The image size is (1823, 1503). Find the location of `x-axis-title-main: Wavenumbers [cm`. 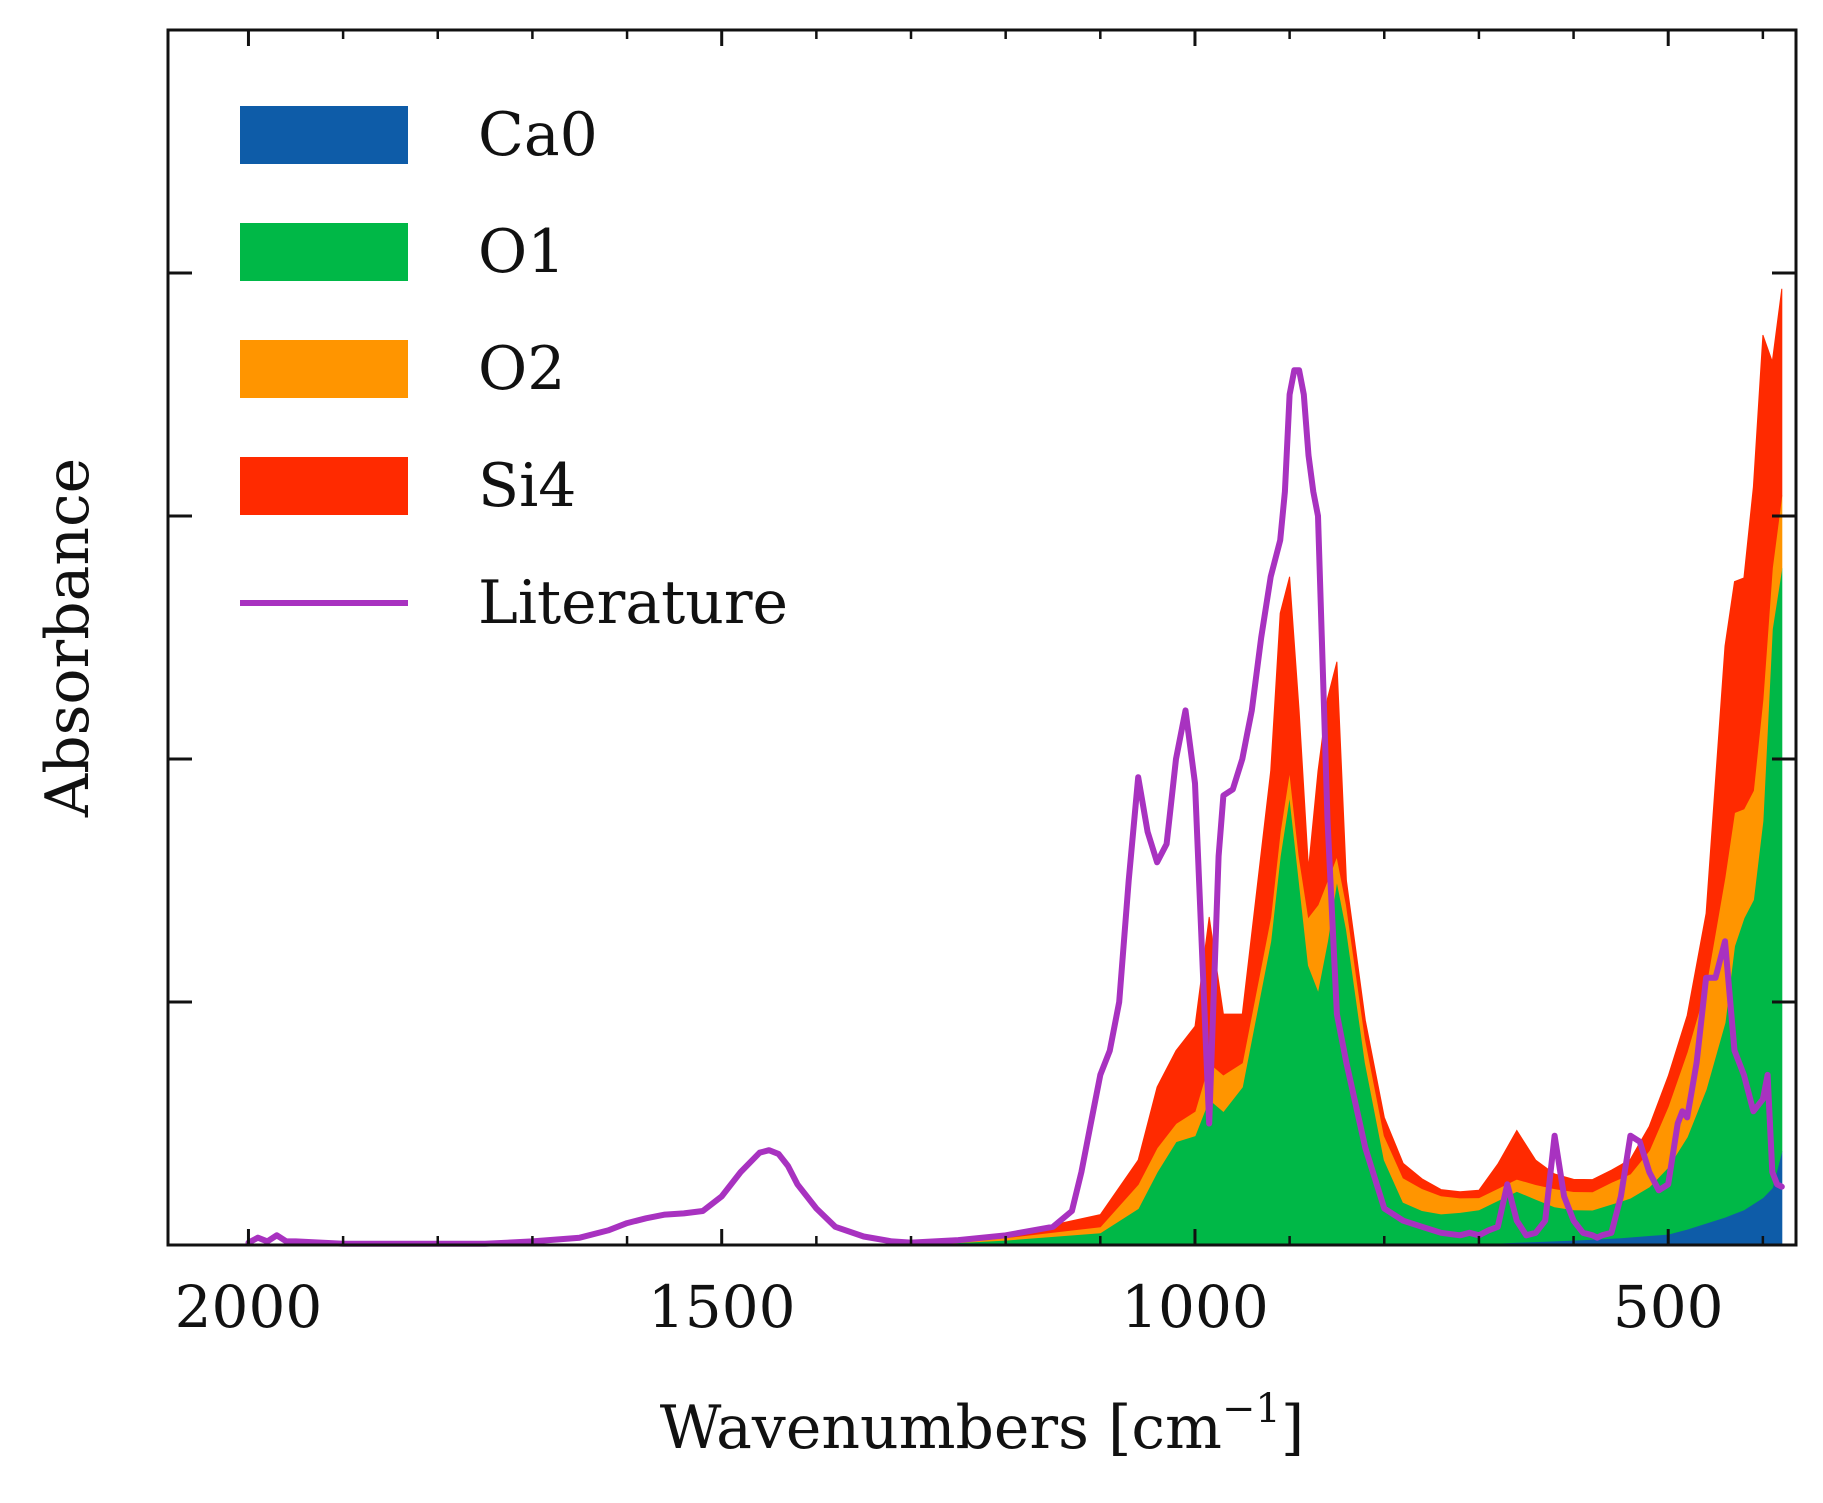

x-axis-title-main: Wavenumbers [cm is located at coordinates (941, 1428).